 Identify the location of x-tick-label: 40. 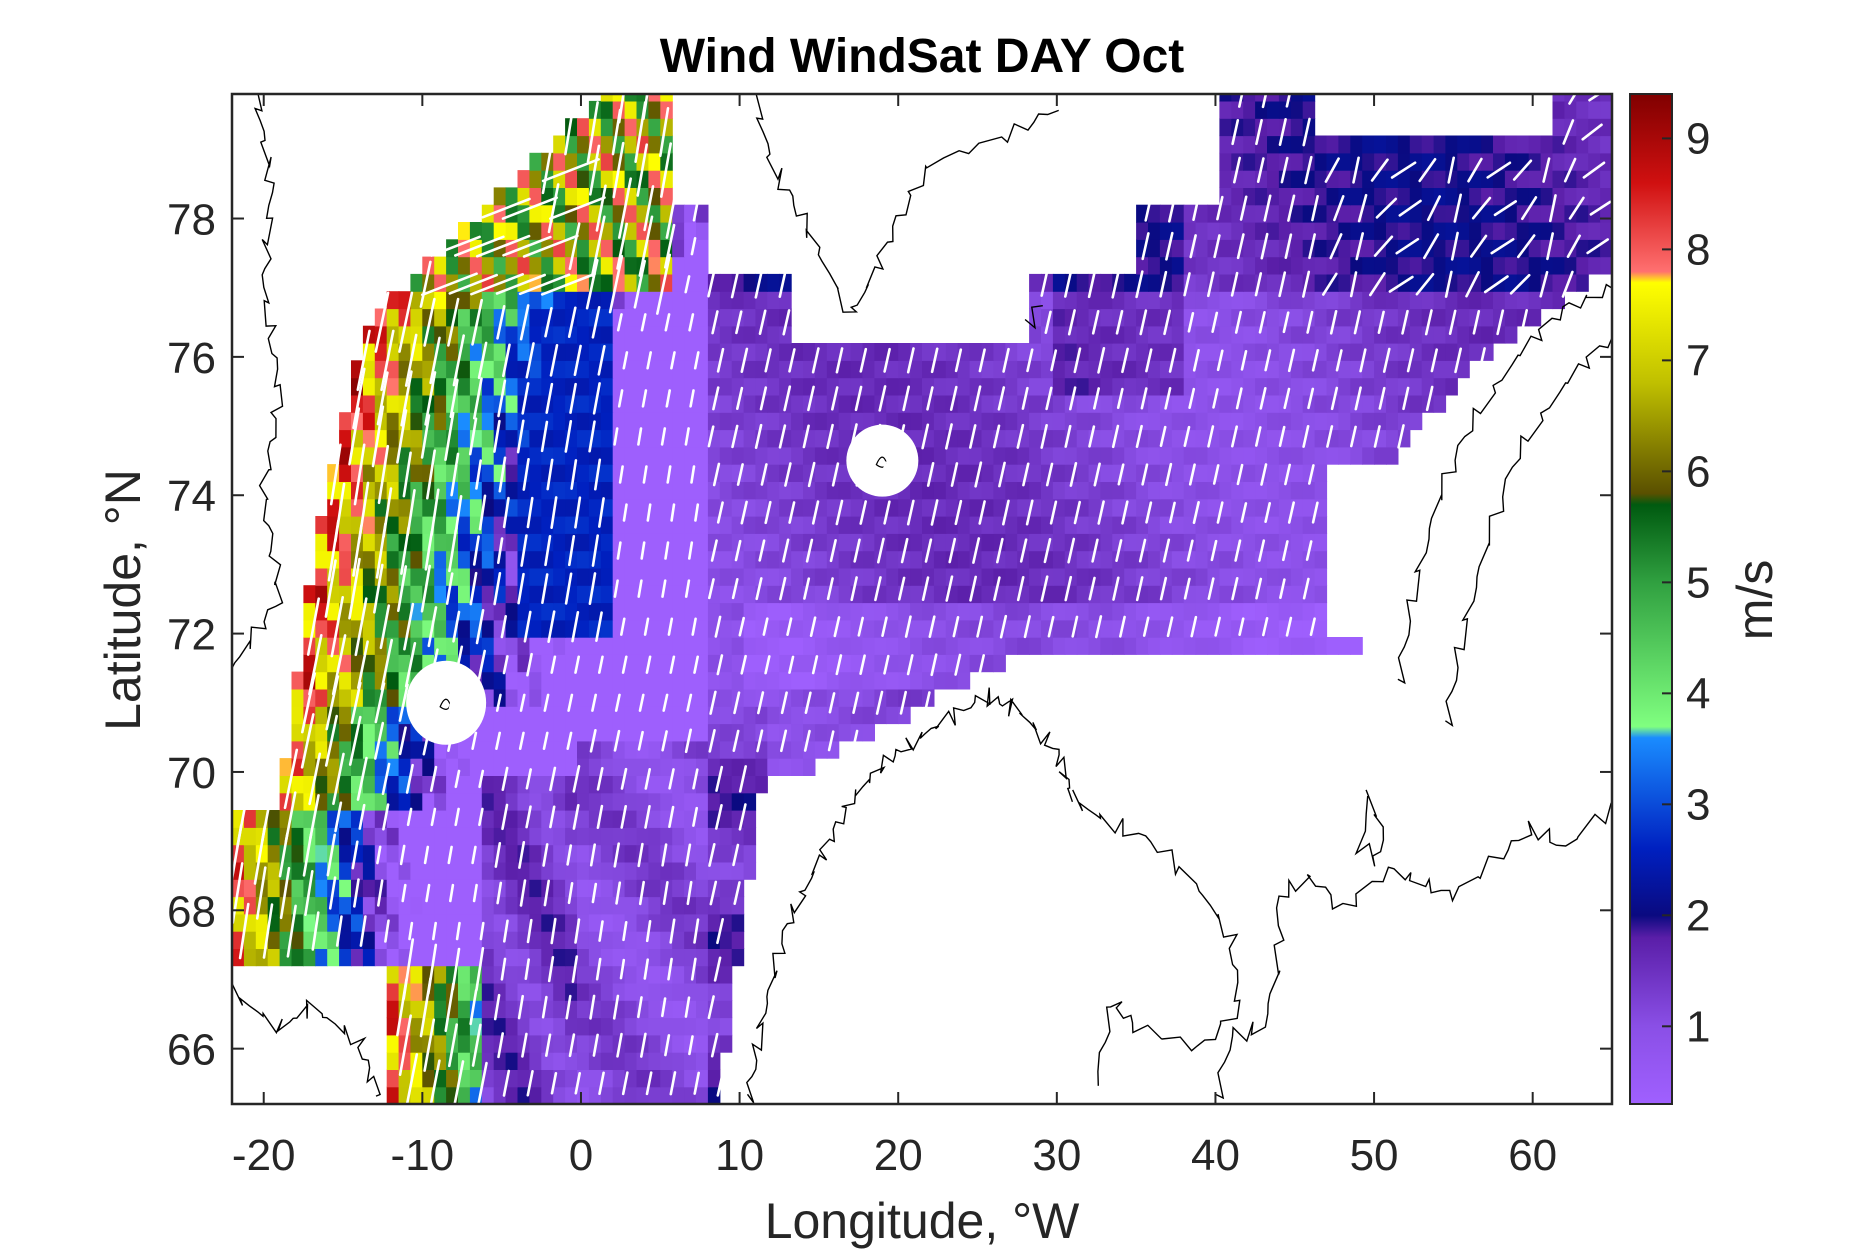
(1215, 1155).